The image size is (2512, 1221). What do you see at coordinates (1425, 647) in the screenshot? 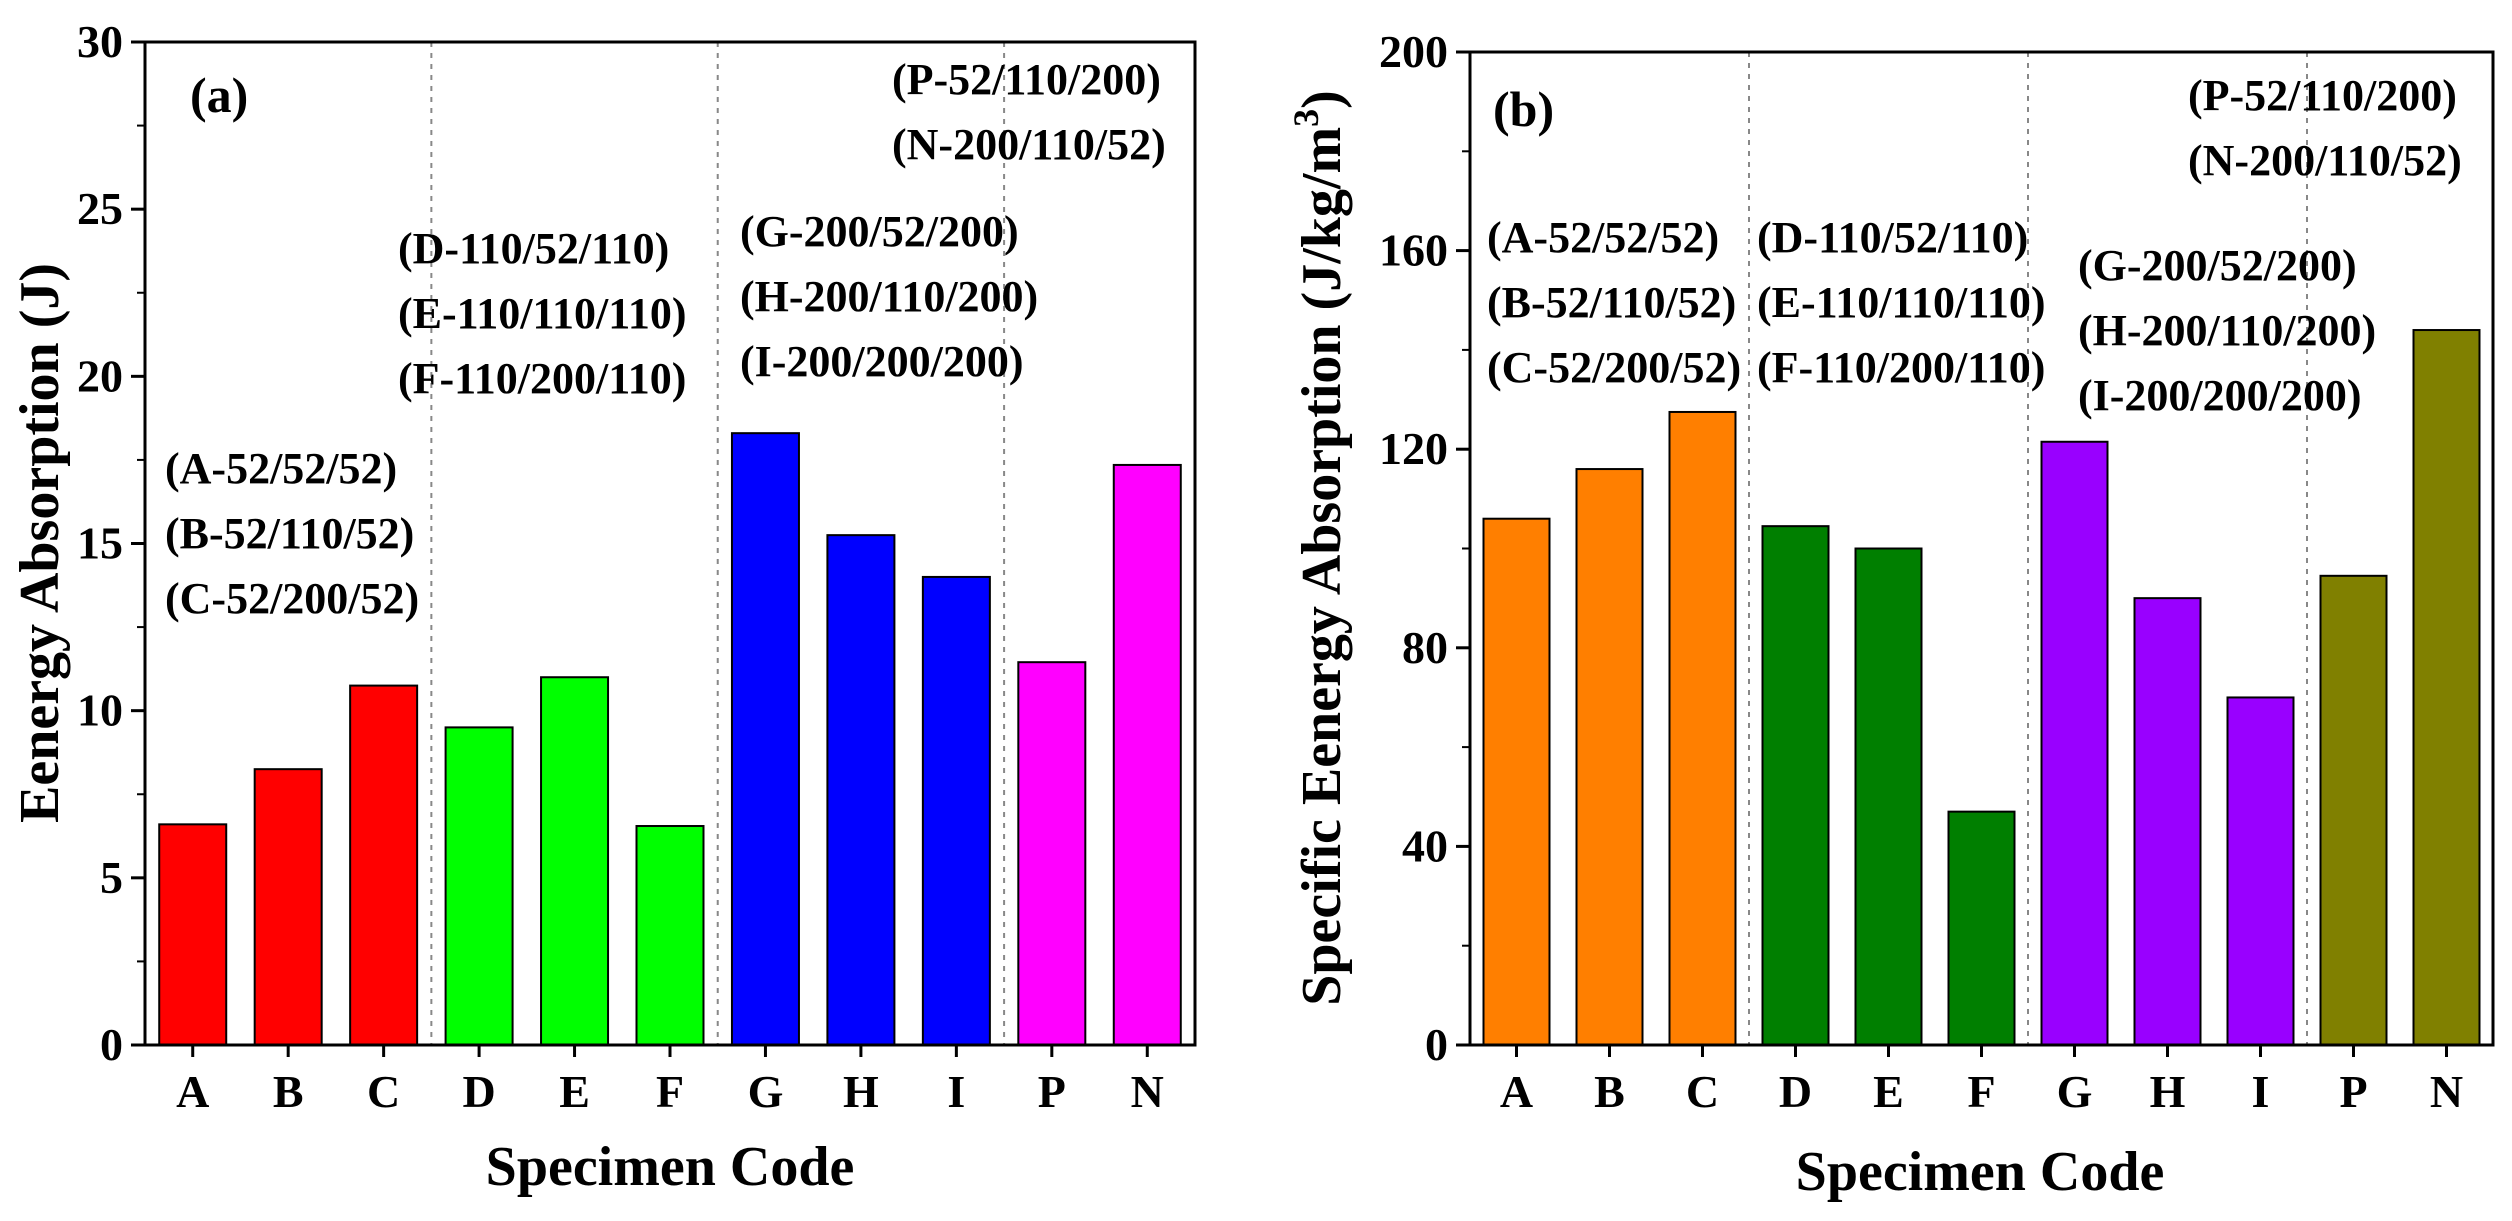
I see `y-tick-label: 80` at bounding box center [1425, 647].